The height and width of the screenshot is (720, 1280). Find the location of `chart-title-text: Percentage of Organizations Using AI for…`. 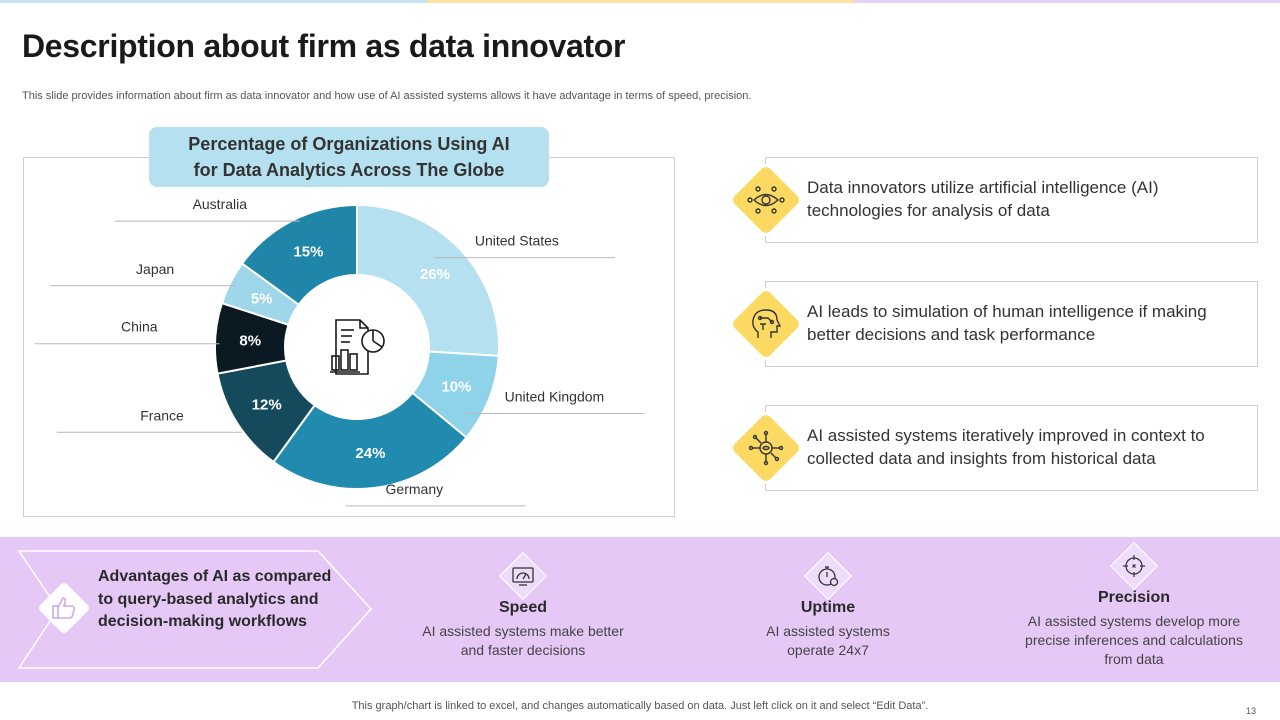

chart-title-text: Percentage of Organizations Using AI for… is located at coordinates (349, 157).